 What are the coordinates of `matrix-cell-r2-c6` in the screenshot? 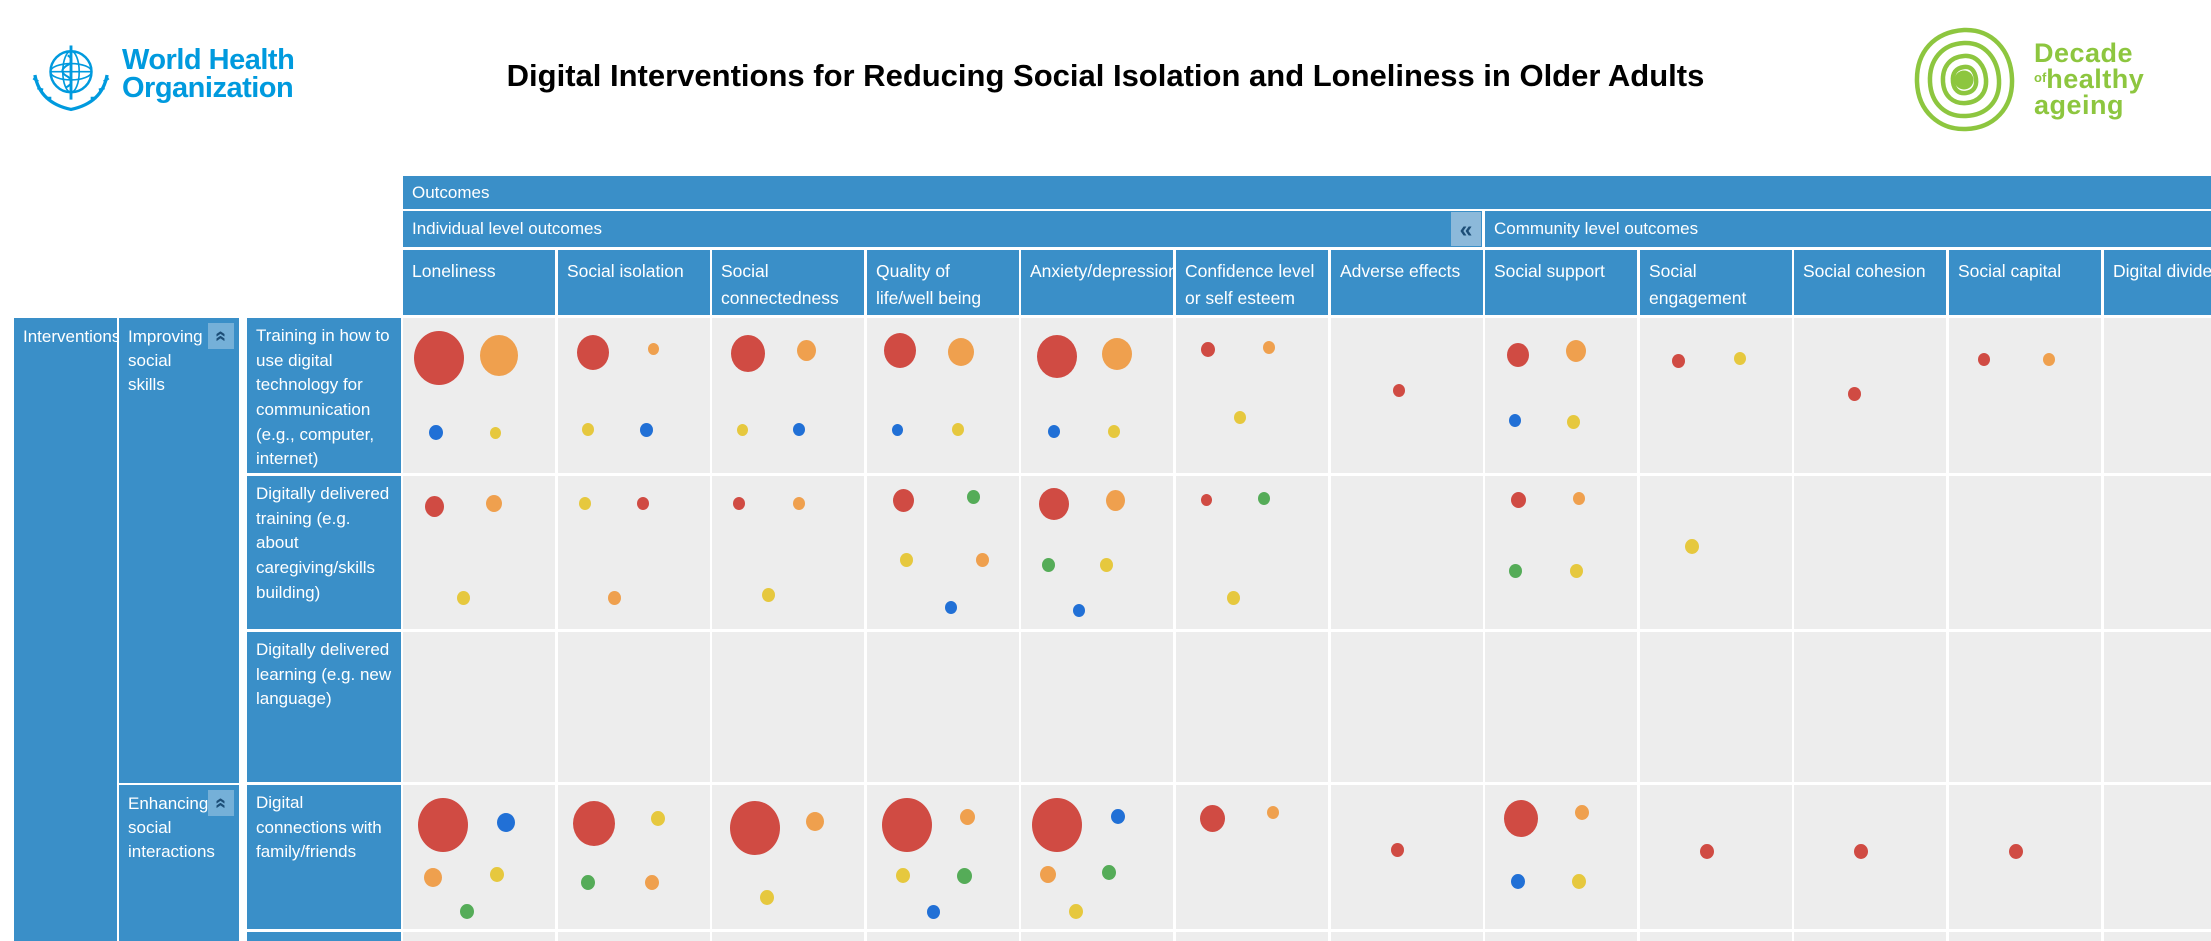 It's located at (1407, 707).